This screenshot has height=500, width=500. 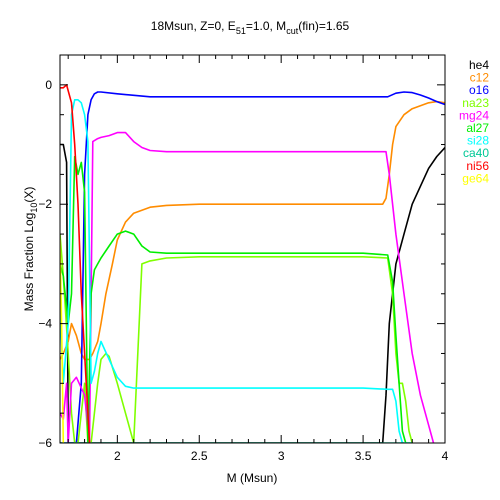 What do you see at coordinates (250, 27) in the screenshot?
I see `chart-title: 18Msun, Z=0, E51=1.0, Mcut(fin)=1.65` at bounding box center [250, 27].